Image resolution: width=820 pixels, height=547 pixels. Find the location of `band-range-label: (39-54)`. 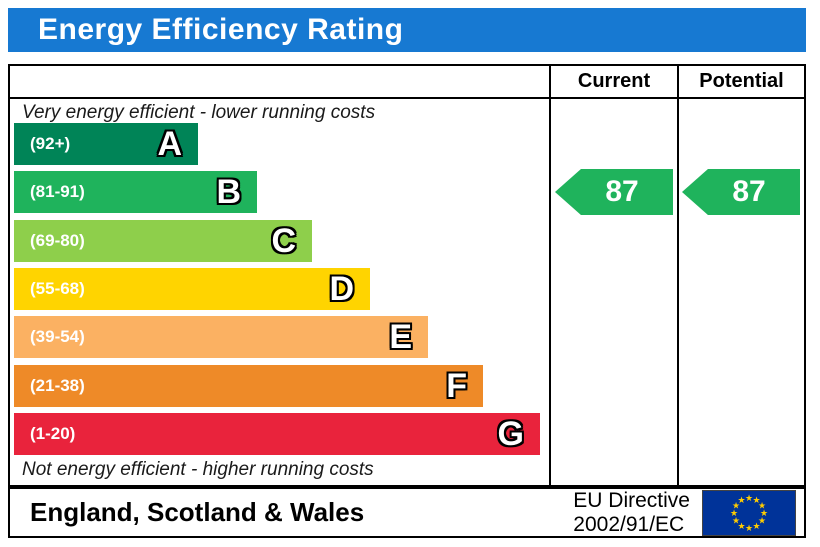

band-range-label: (39-54) is located at coordinates (57, 336).